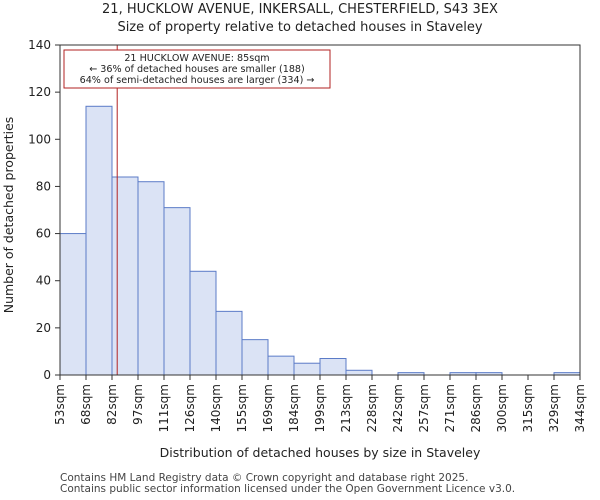 Image resolution: width=600 pixels, height=500 pixels. Describe the element at coordinates (203, 323) in the screenshot. I see `bar-126sqm` at that location.